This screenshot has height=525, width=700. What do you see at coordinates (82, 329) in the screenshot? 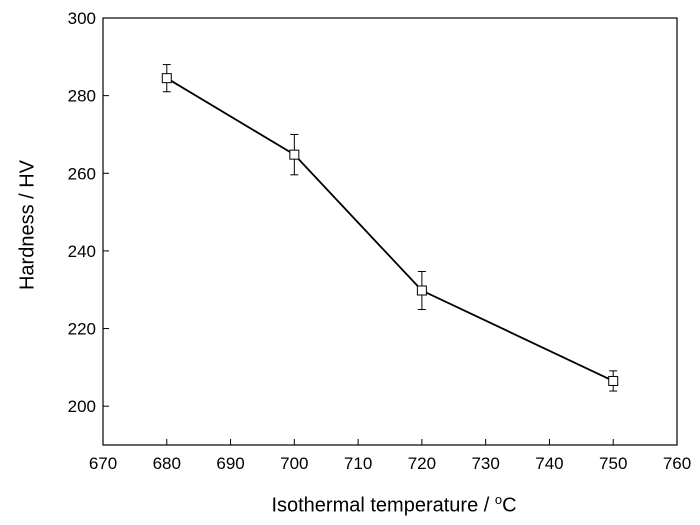
I see `y-tick-label: 220` at bounding box center [82, 329].